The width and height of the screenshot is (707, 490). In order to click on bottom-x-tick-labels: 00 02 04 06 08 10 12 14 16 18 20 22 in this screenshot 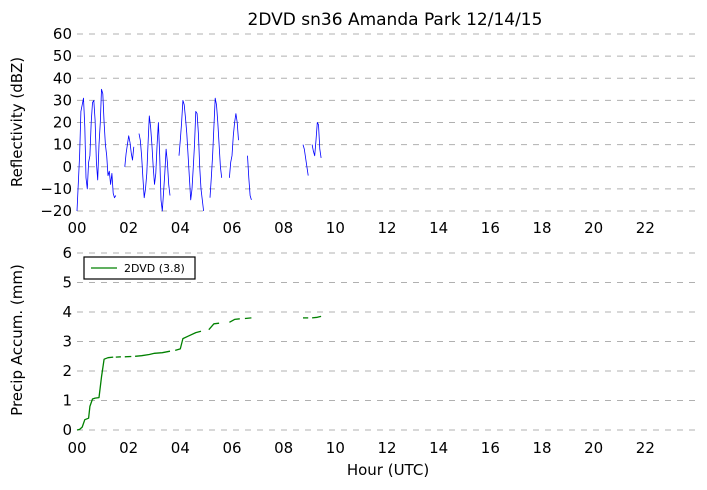, I will do `click(360, 448)`.